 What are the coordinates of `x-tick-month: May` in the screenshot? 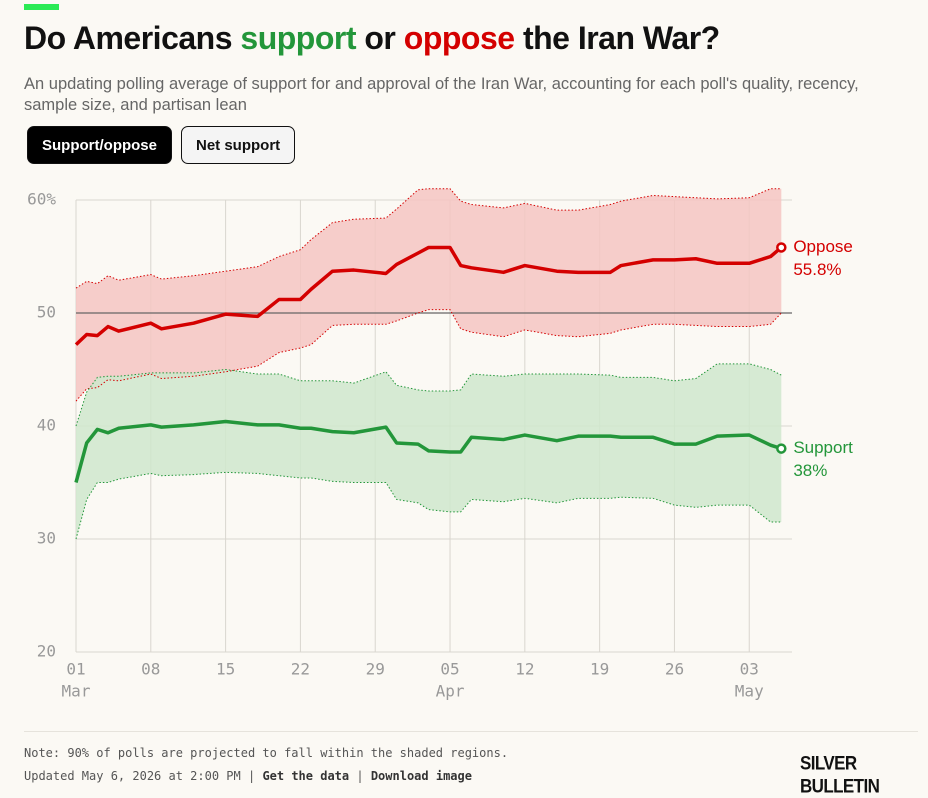 It's located at (749, 691).